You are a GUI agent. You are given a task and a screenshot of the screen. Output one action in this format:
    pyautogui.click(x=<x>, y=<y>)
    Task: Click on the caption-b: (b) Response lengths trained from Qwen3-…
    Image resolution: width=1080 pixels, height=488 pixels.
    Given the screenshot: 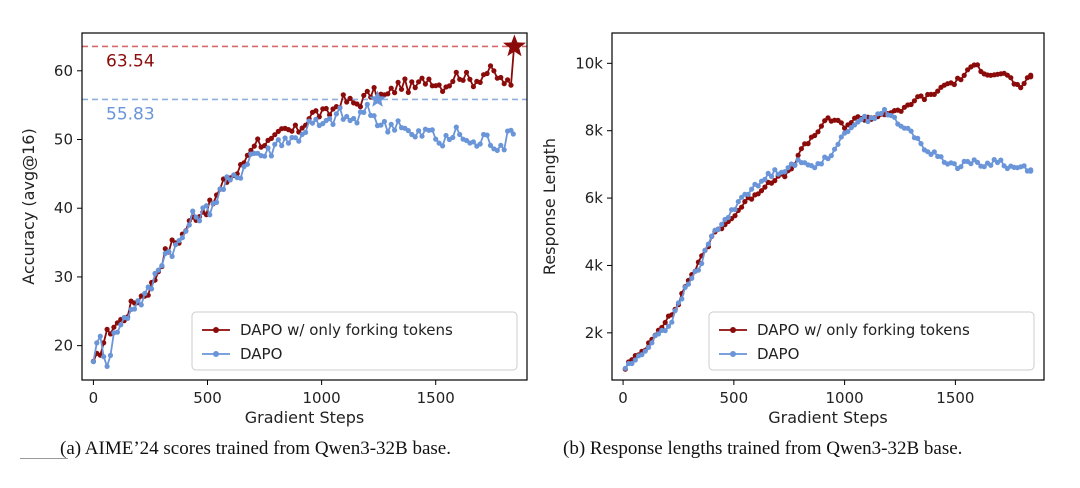 What is the action you would take?
    pyautogui.click(x=763, y=448)
    